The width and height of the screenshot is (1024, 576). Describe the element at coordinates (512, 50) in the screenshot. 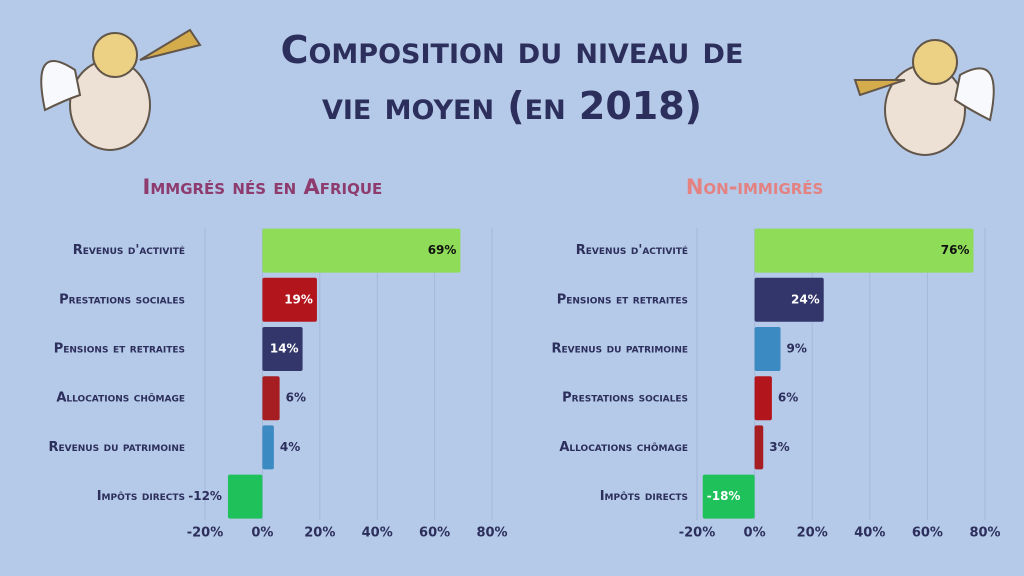

I see `title-line: Composition du niveau de` at that location.